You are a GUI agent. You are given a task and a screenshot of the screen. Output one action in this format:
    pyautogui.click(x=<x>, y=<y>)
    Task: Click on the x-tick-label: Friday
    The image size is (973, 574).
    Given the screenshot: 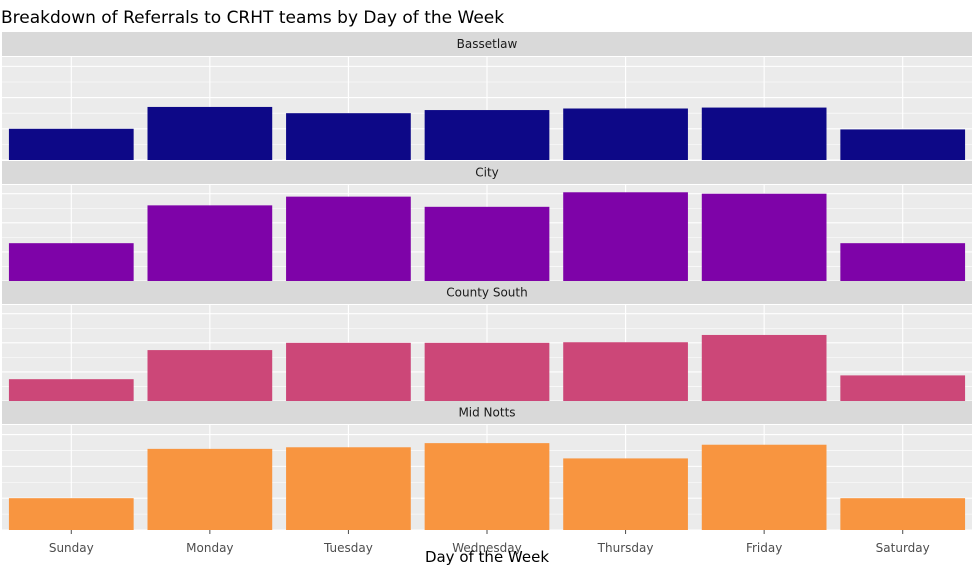 What is the action you would take?
    pyautogui.click(x=764, y=548)
    